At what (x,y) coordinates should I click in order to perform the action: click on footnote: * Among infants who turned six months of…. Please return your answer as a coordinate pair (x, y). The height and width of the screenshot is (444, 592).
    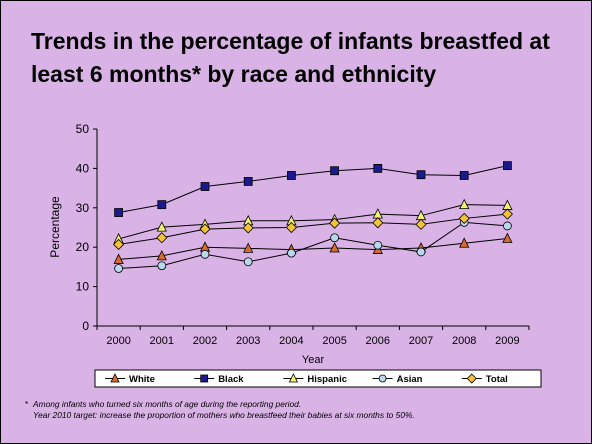
    Looking at the image, I should click on (304, 410).